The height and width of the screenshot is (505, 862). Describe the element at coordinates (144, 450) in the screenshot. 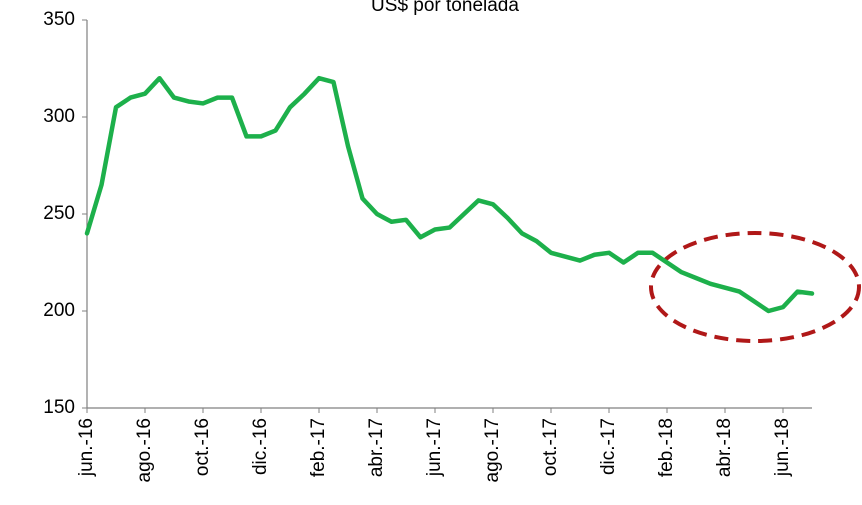

I see `x-tick-label: ago.-16` at that location.